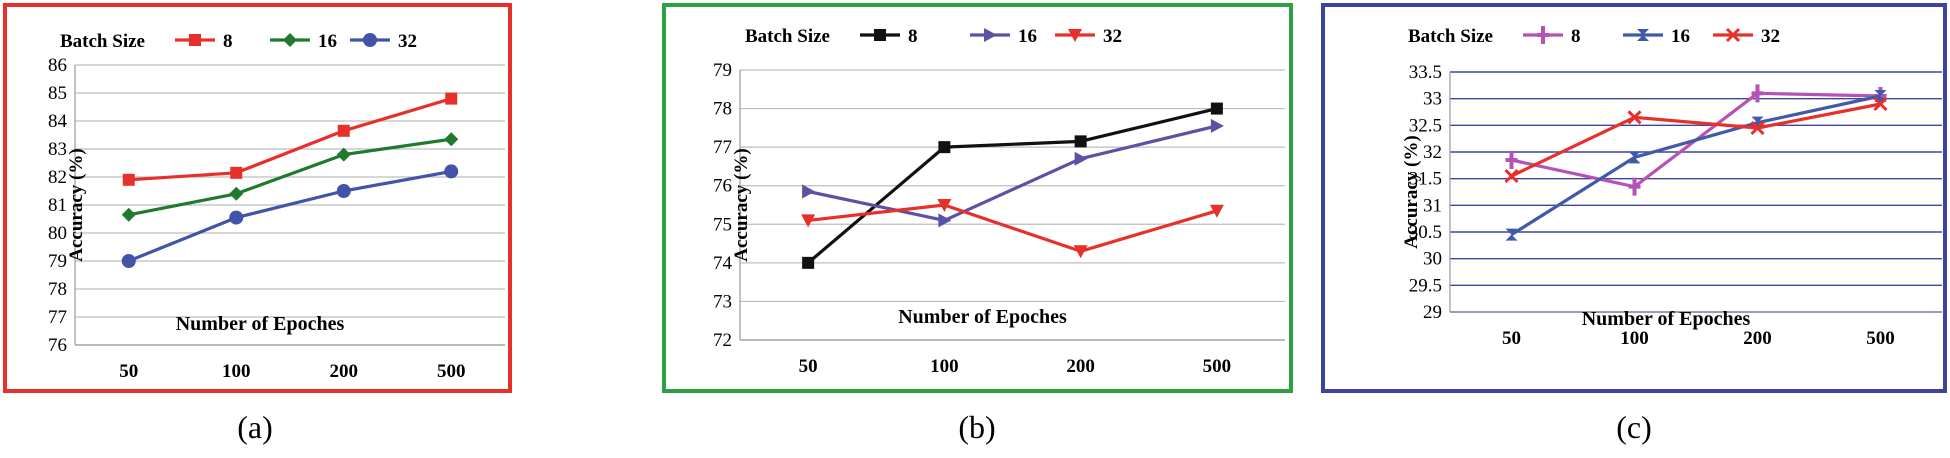 The width and height of the screenshot is (1950, 458). What do you see at coordinates (57, 177) in the screenshot?
I see `y-tick-label: 82` at bounding box center [57, 177].